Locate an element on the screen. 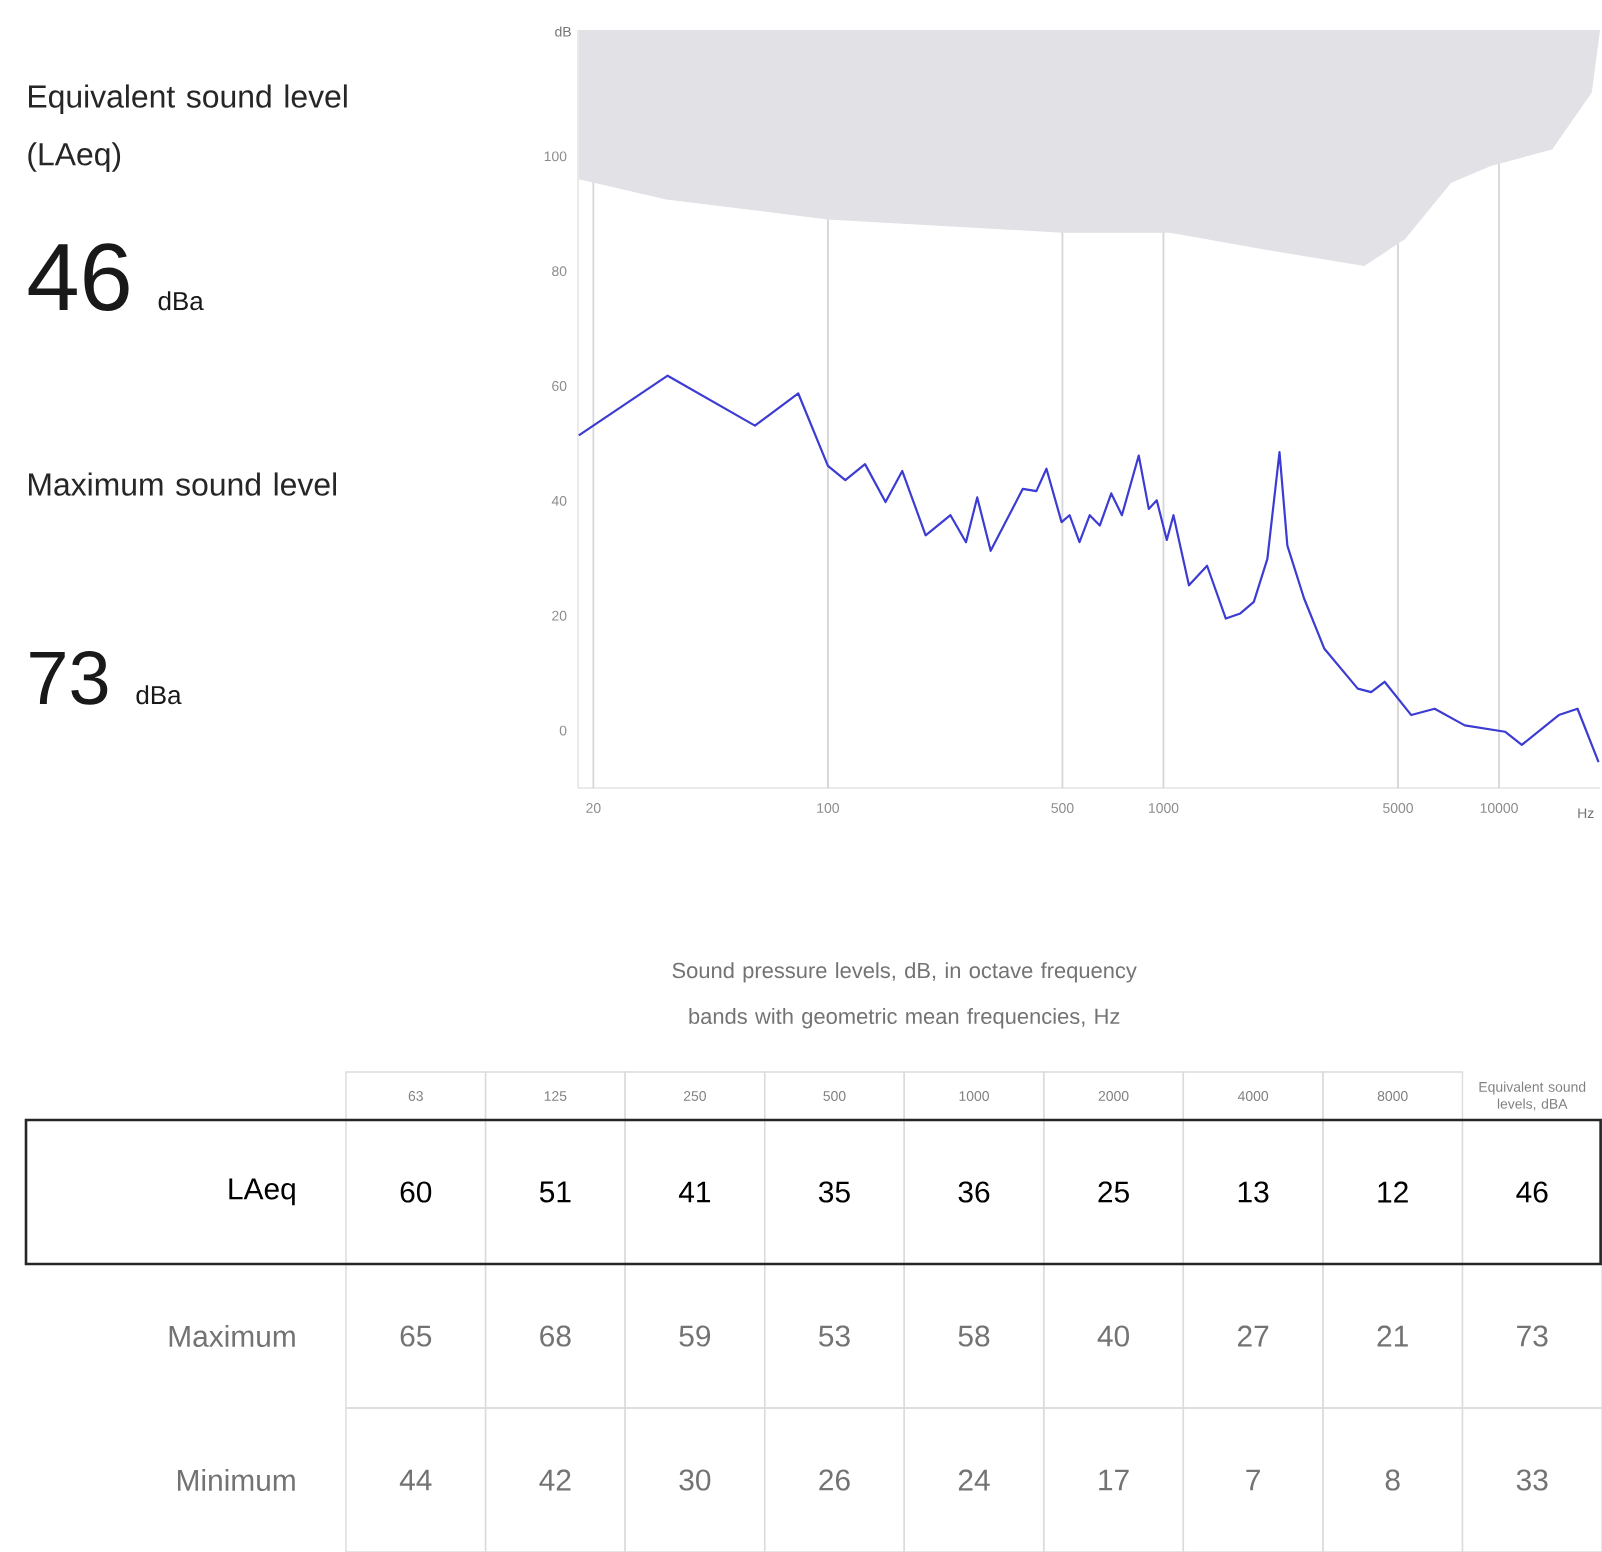  text: Maximum sound level is located at coordinates (183, 484).